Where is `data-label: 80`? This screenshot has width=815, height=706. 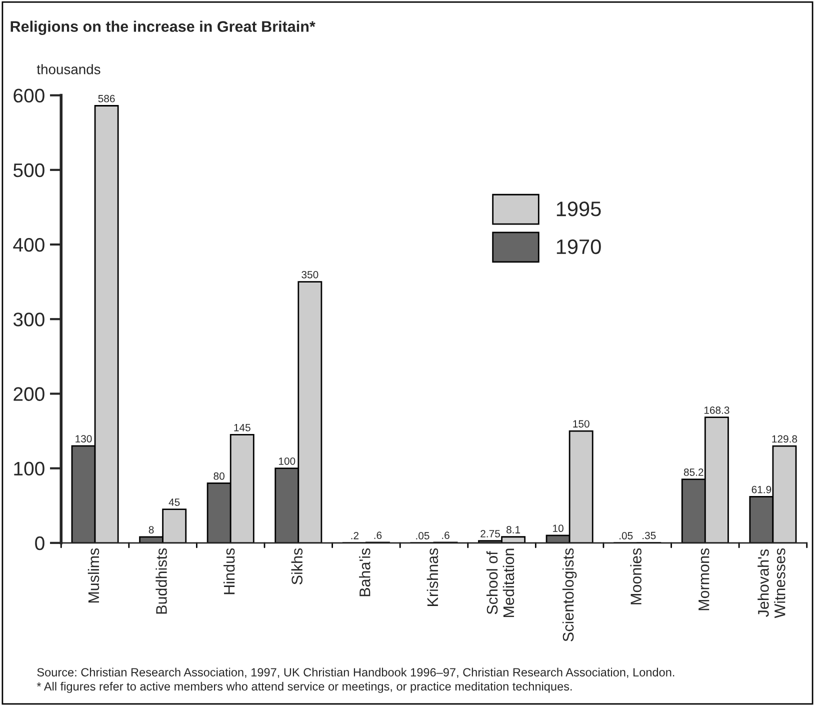 data-label: 80 is located at coordinates (219, 476).